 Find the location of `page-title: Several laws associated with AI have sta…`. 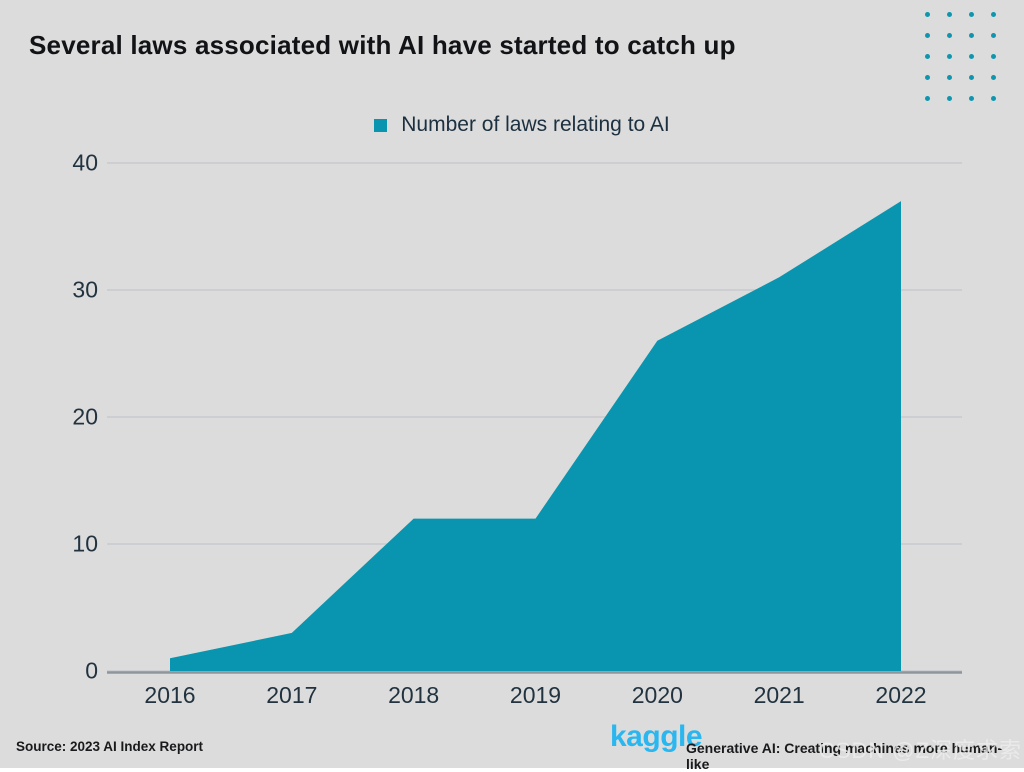

page-title: Several laws associated with AI have sta… is located at coordinates (382, 45).